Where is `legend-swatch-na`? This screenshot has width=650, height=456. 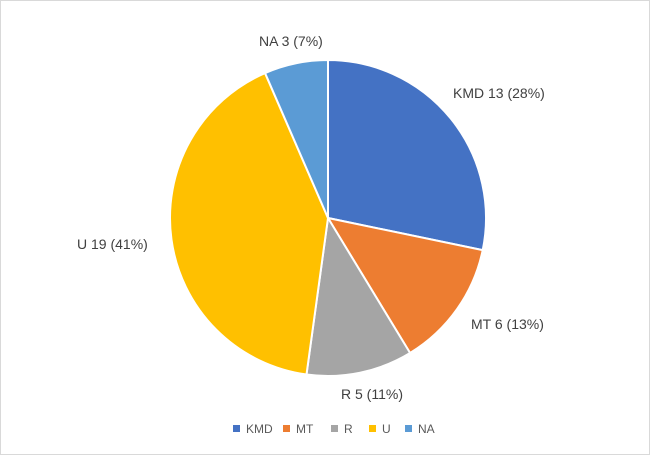
legend-swatch-na is located at coordinates (408, 428).